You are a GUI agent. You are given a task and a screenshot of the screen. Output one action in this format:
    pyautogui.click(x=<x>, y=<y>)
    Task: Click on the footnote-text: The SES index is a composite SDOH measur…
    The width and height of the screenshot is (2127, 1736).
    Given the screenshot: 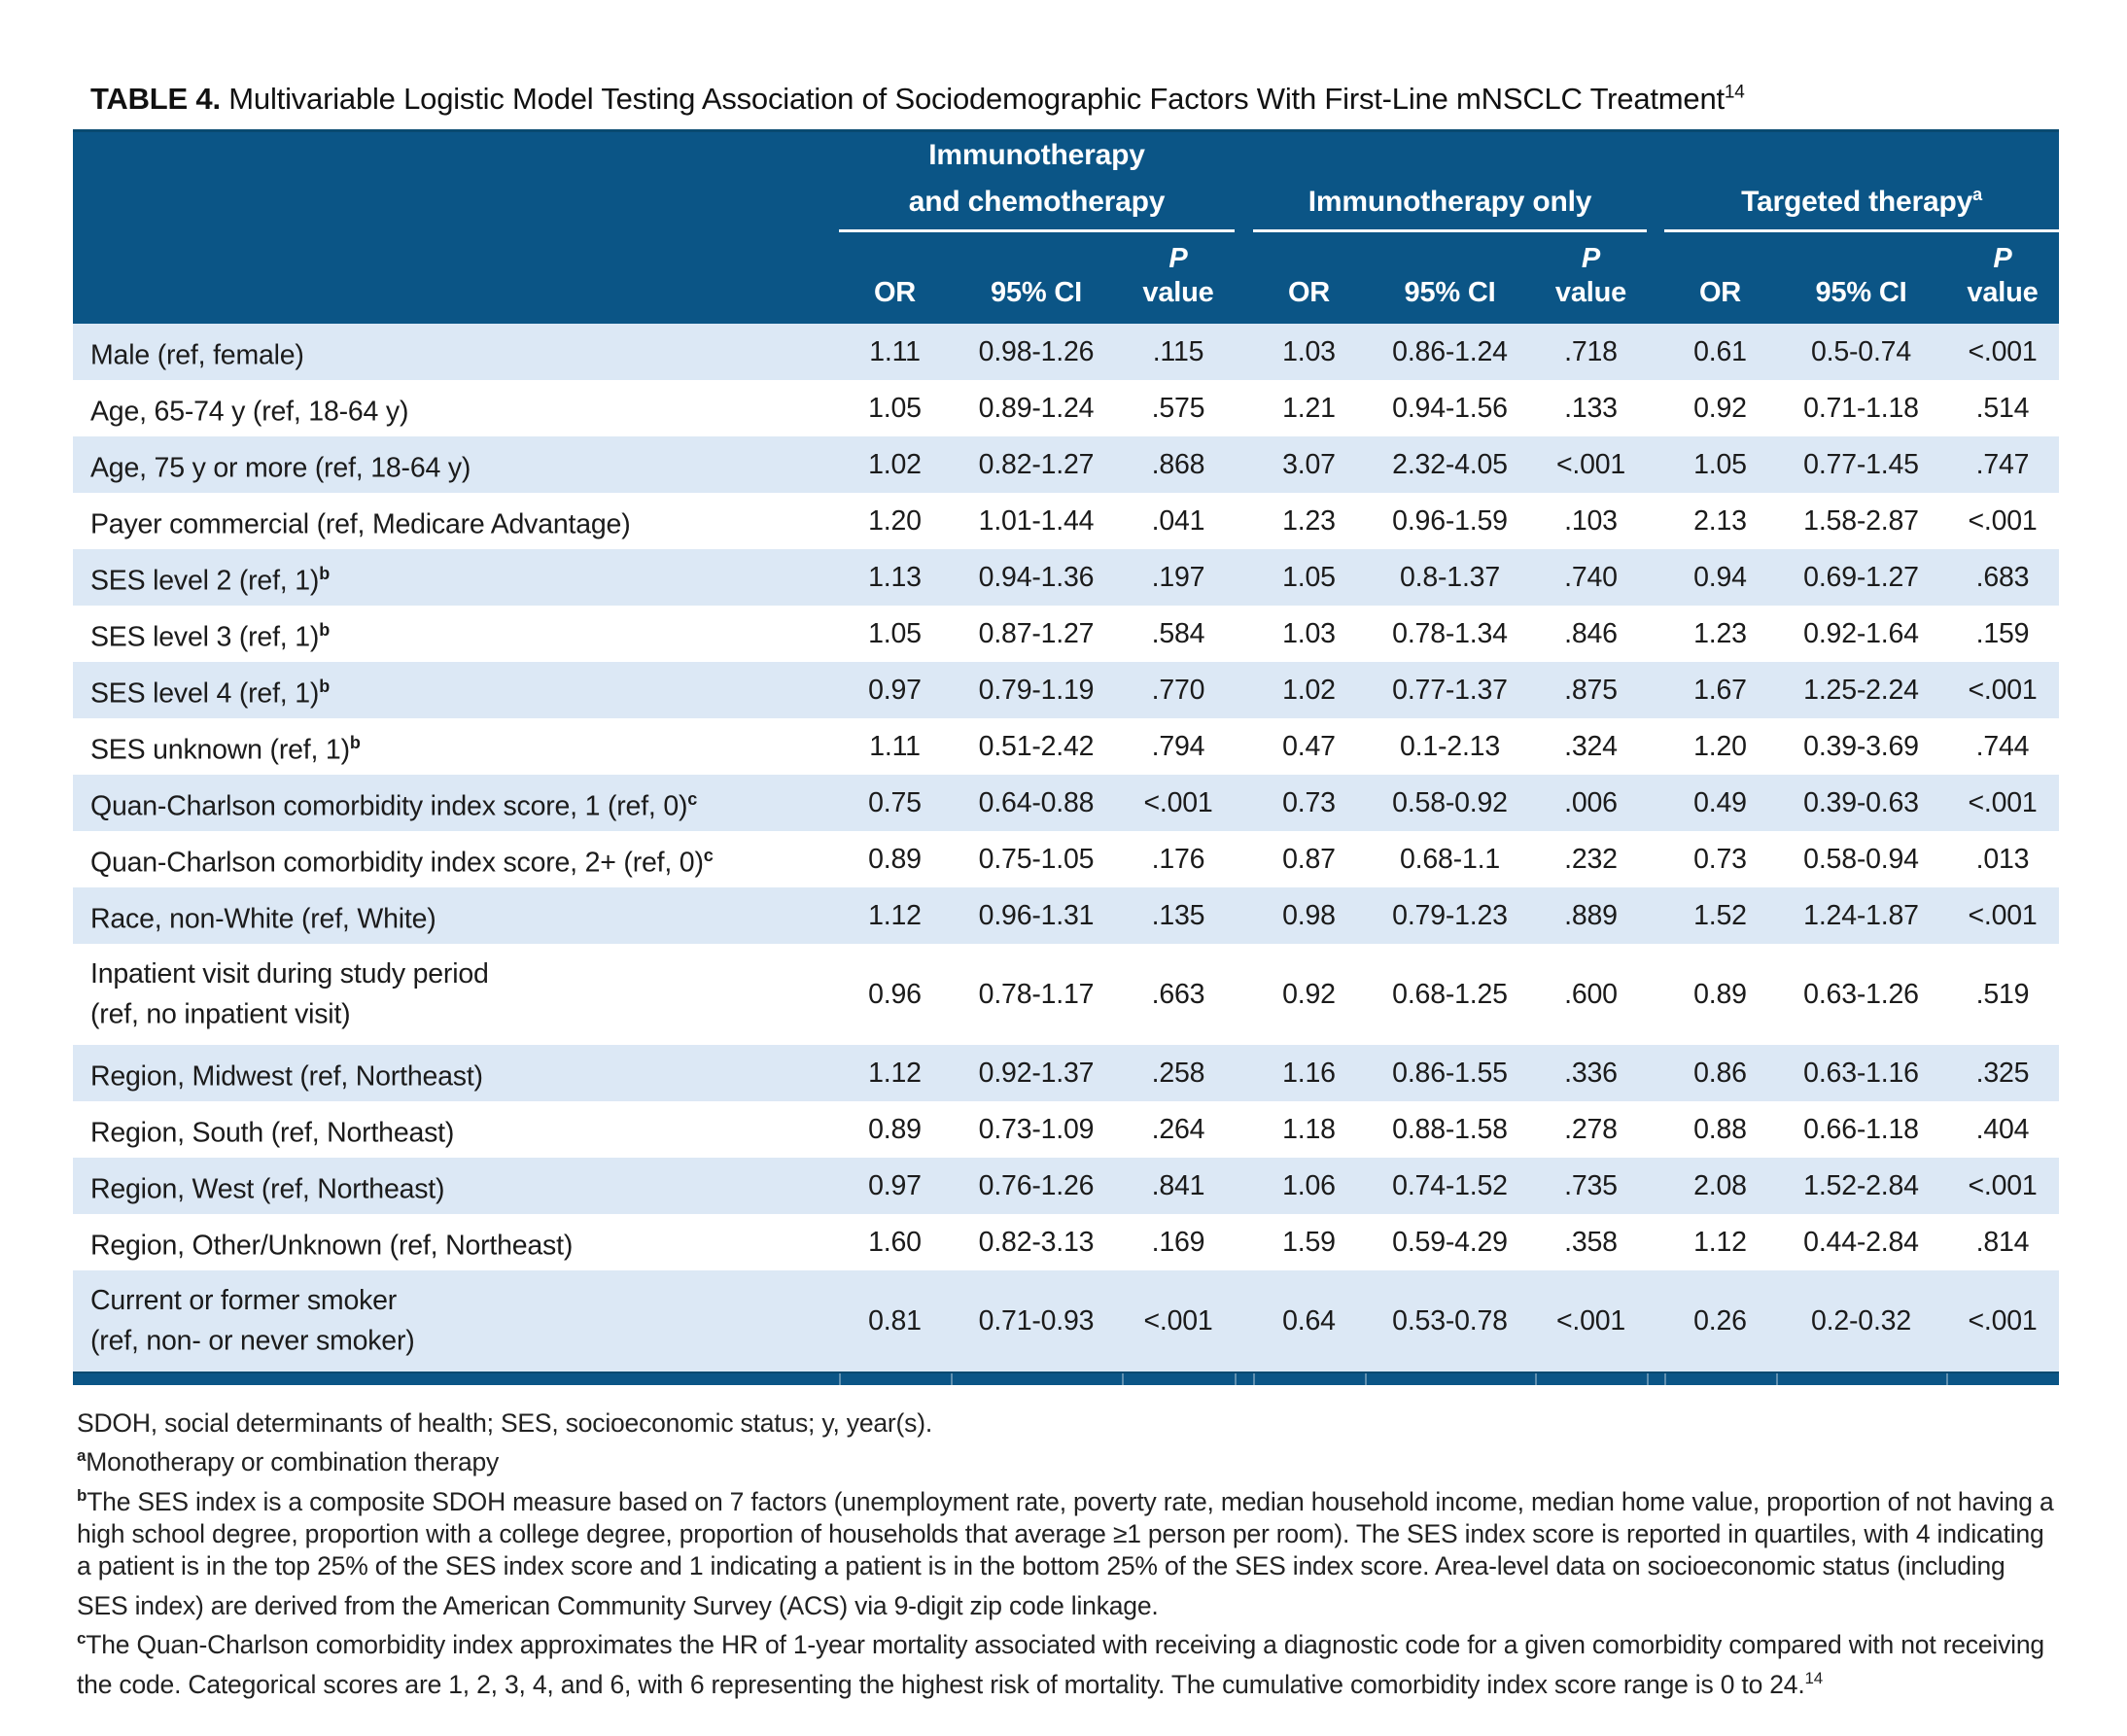 What is the action you would take?
    pyautogui.click(x=1065, y=1553)
    